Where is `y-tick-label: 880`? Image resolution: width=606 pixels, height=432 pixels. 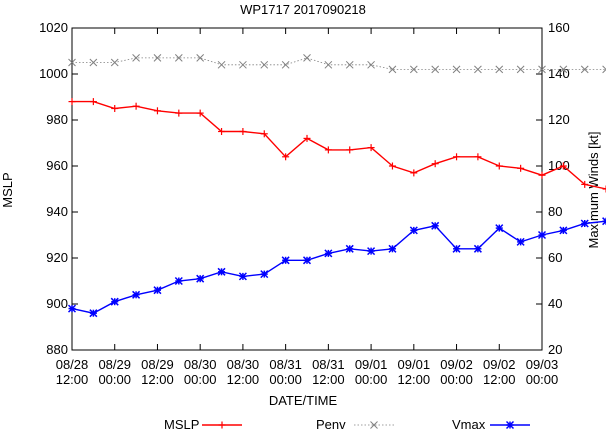 y-tick-label: 880 is located at coordinates (57, 349).